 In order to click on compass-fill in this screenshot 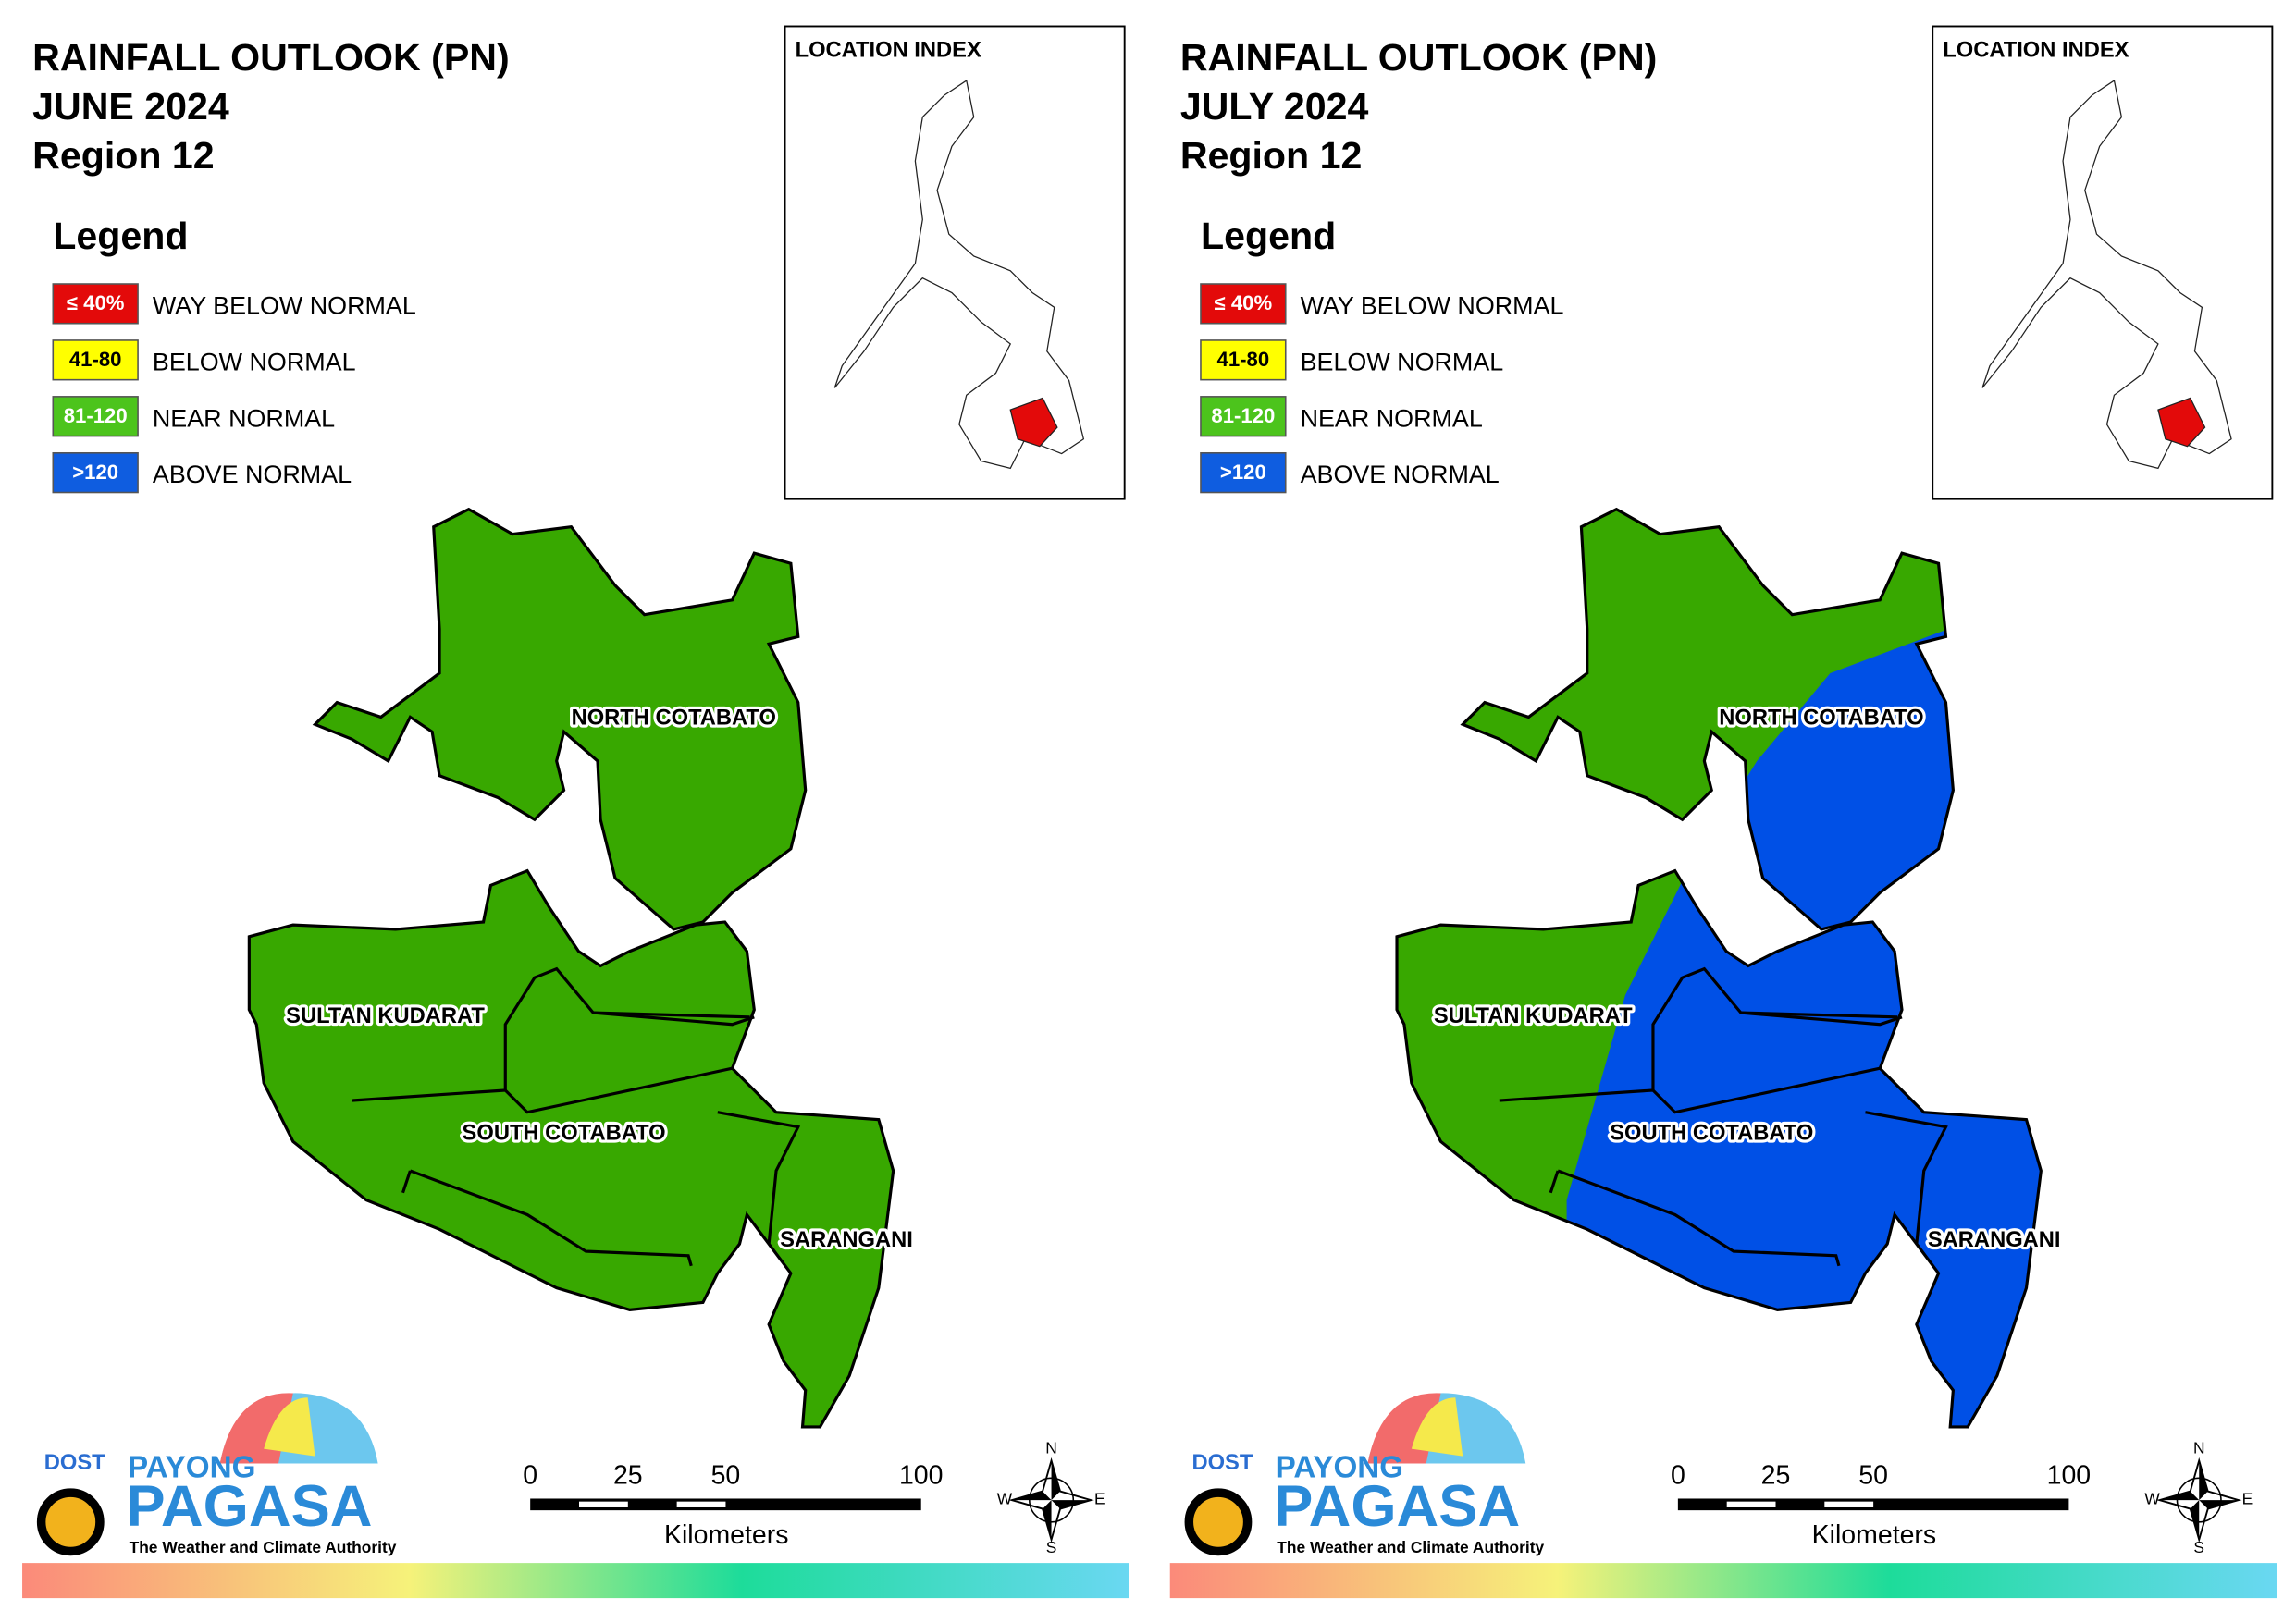, I will do `click(1051, 1500)`.